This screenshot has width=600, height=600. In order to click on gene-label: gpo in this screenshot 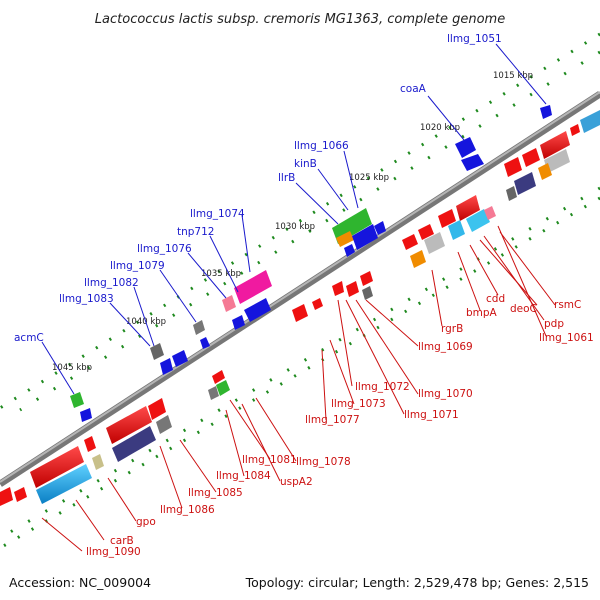, I will do `click(146, 522)`.